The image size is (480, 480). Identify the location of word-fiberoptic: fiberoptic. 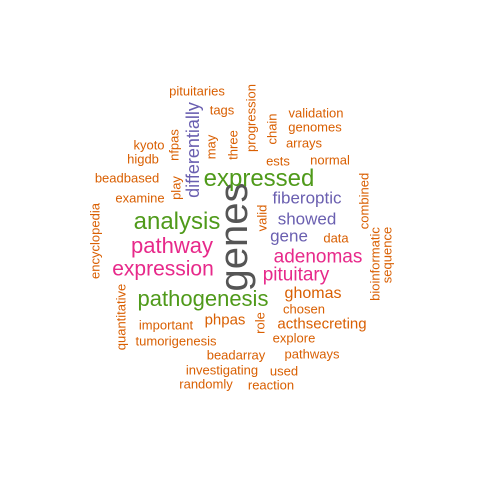
(307, 198).